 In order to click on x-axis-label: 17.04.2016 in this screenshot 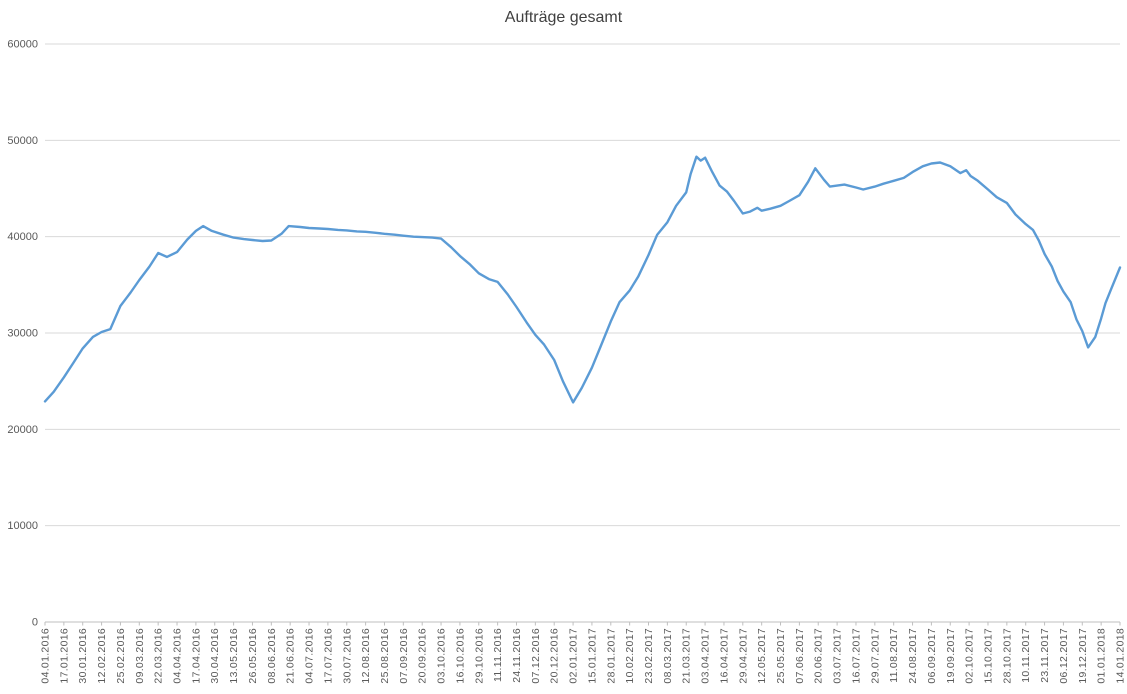, I will do `click(196, 656)`.